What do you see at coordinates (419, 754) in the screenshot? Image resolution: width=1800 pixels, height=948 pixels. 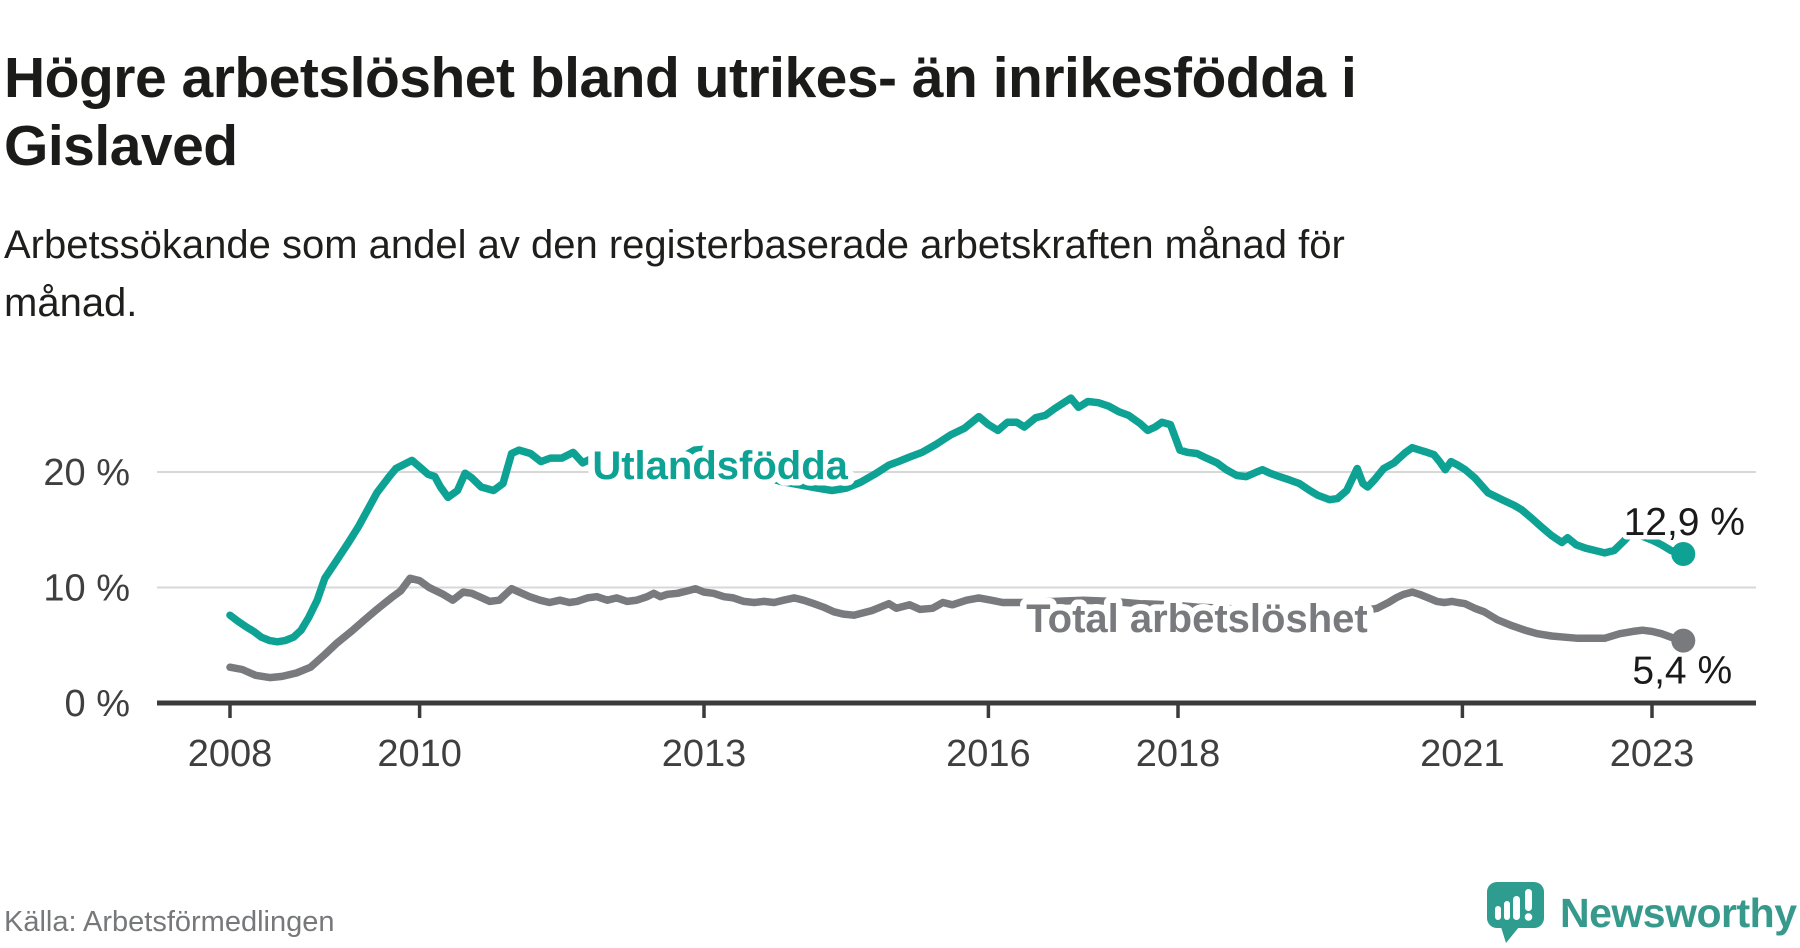 I see `x-tick-label: 2010` at bounding box center [419, 754].